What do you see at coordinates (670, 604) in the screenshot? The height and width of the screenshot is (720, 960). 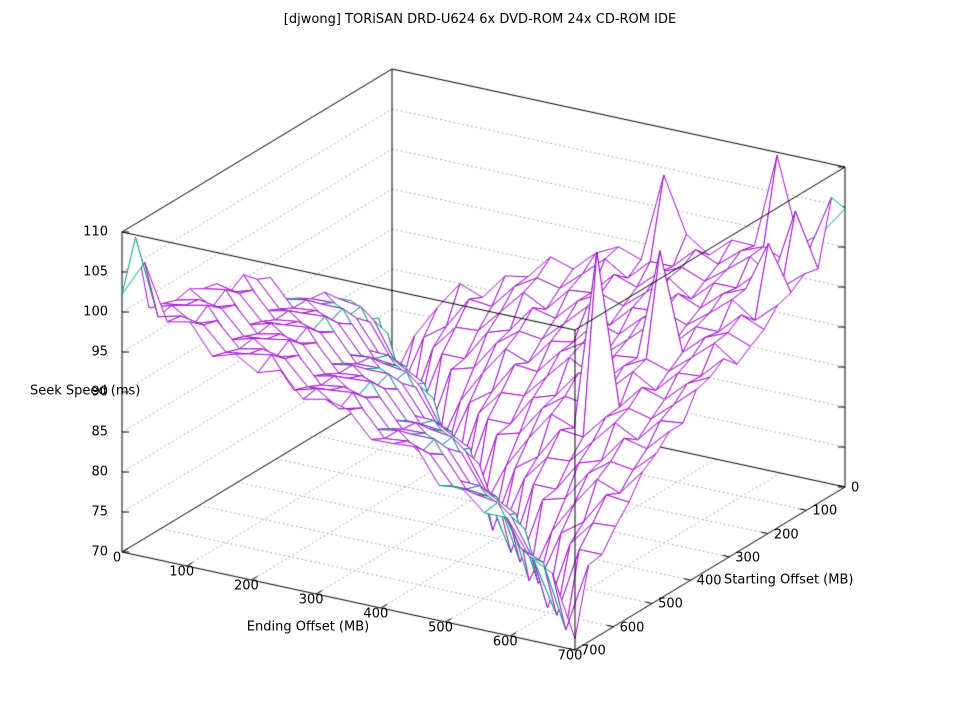 I see `y-tick-label: 500` at bounding box center [670, 604].